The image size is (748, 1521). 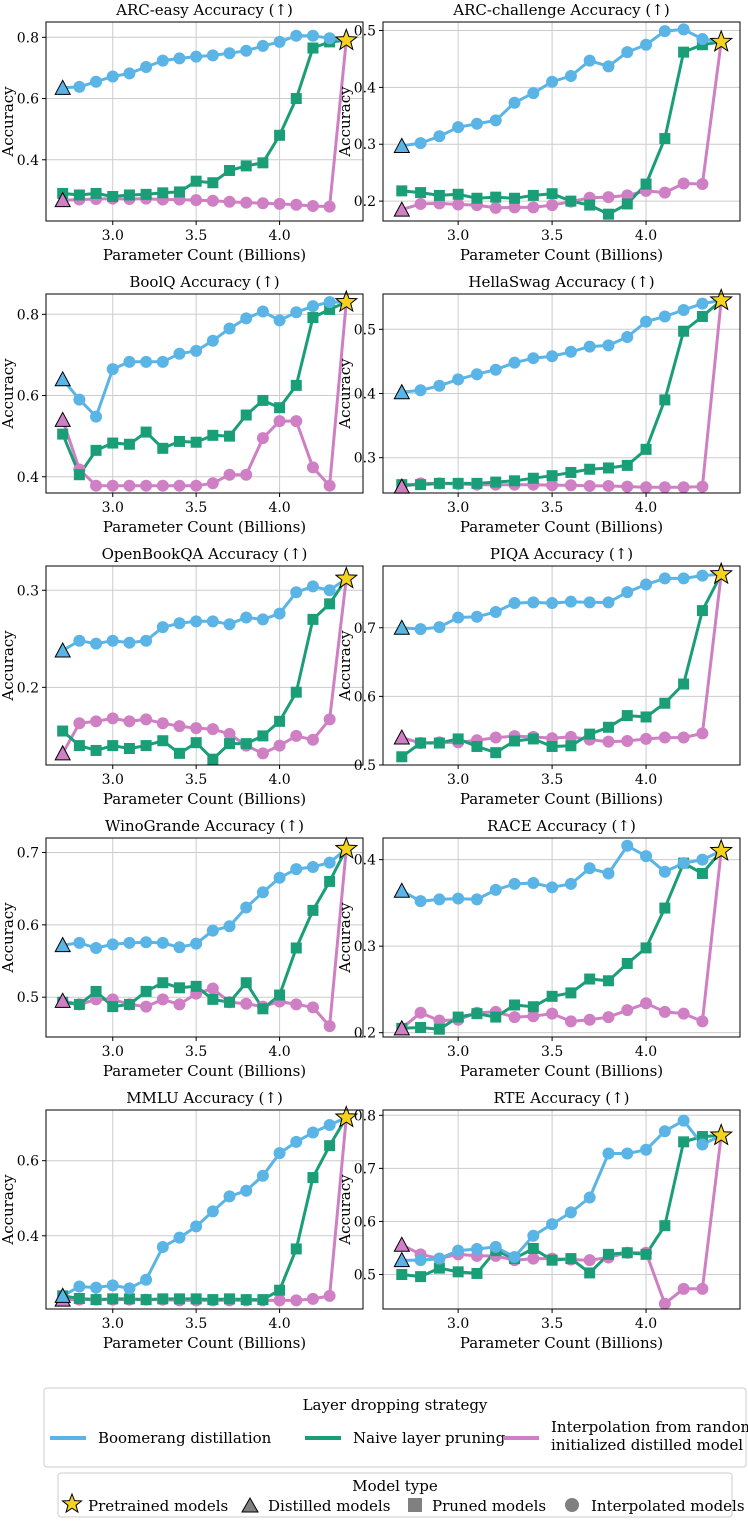 What do you see at coordinates (560, 10) in the screenshot?
I see `chart-title: ARC-challenge Accuracy (↑)` at bounding box center [560, 10].